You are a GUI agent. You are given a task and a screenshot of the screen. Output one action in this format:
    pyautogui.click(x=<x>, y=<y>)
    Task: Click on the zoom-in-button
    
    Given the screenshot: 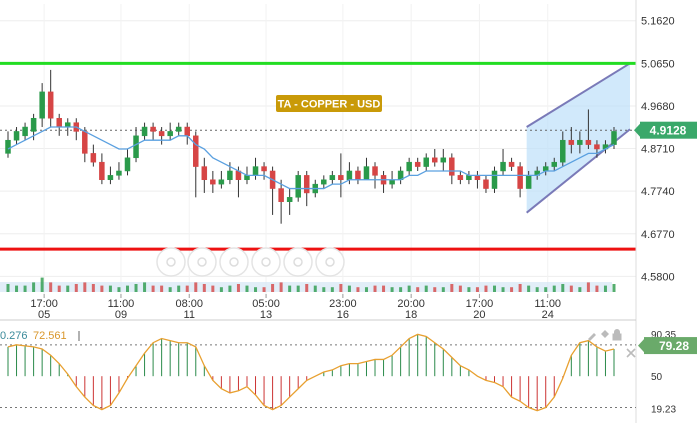 What is the action you would take?
    pyautogui.click(x=298, y=262)
    